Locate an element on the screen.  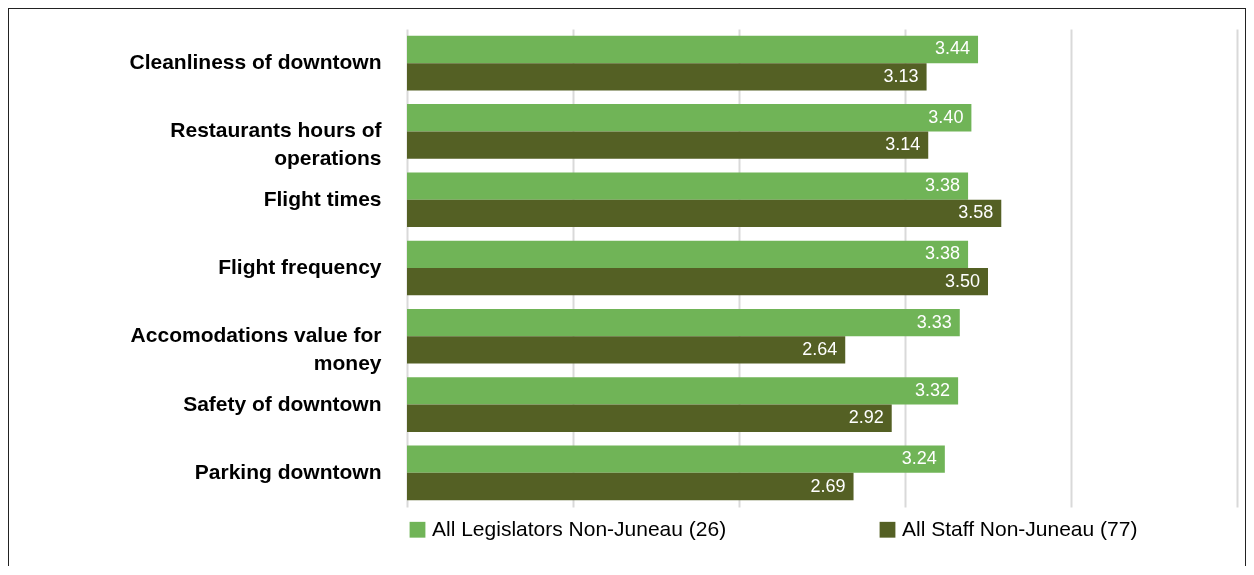
data-label: 3.14 is located at coordinates (903, 144).